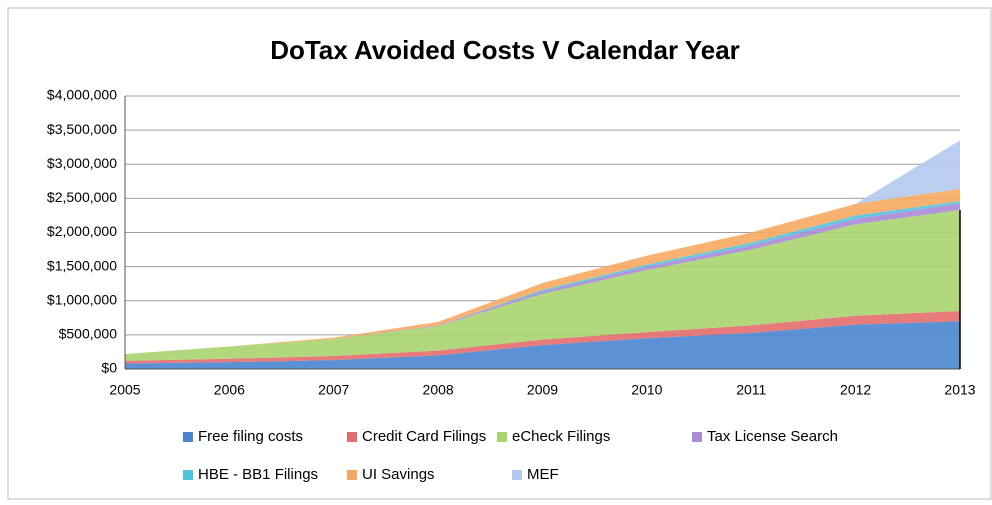 The width and height of the screenshot is (992, 505). I want to click on y-tick-label: $3,000,000, so click(82, 163).